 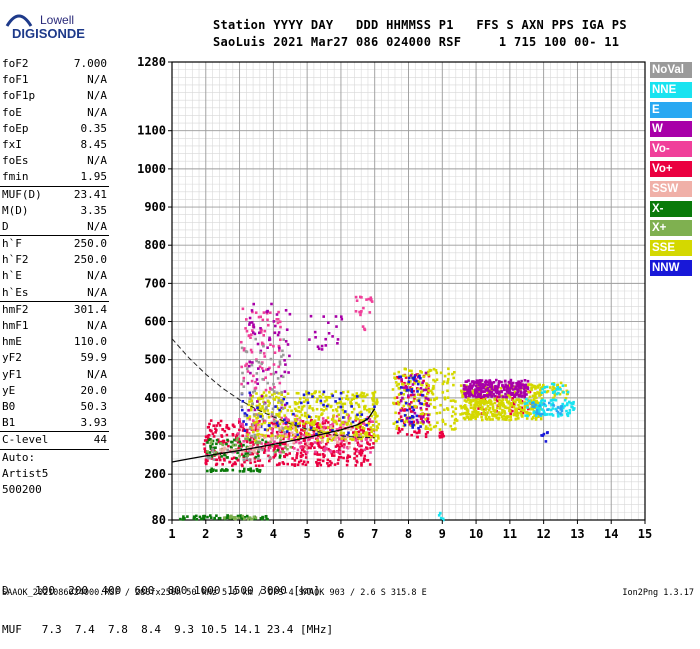 What do you see at coordinates (12, 358) in the screenshot?
I see `param-name: yF2` at bounding box center [12, 358].